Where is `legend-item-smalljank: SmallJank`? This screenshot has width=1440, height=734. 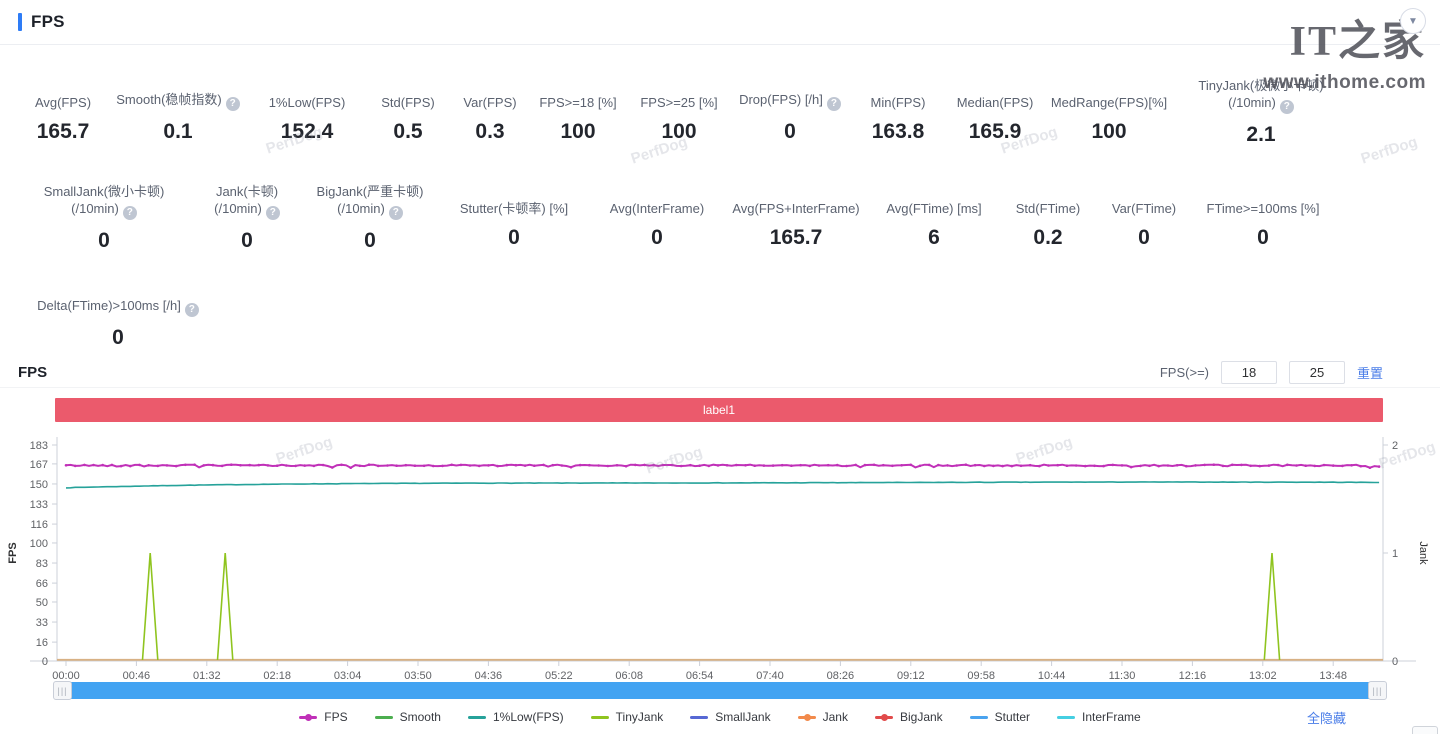
legend-item-smalljank: SmallJank is located at coordinates (730, 717).